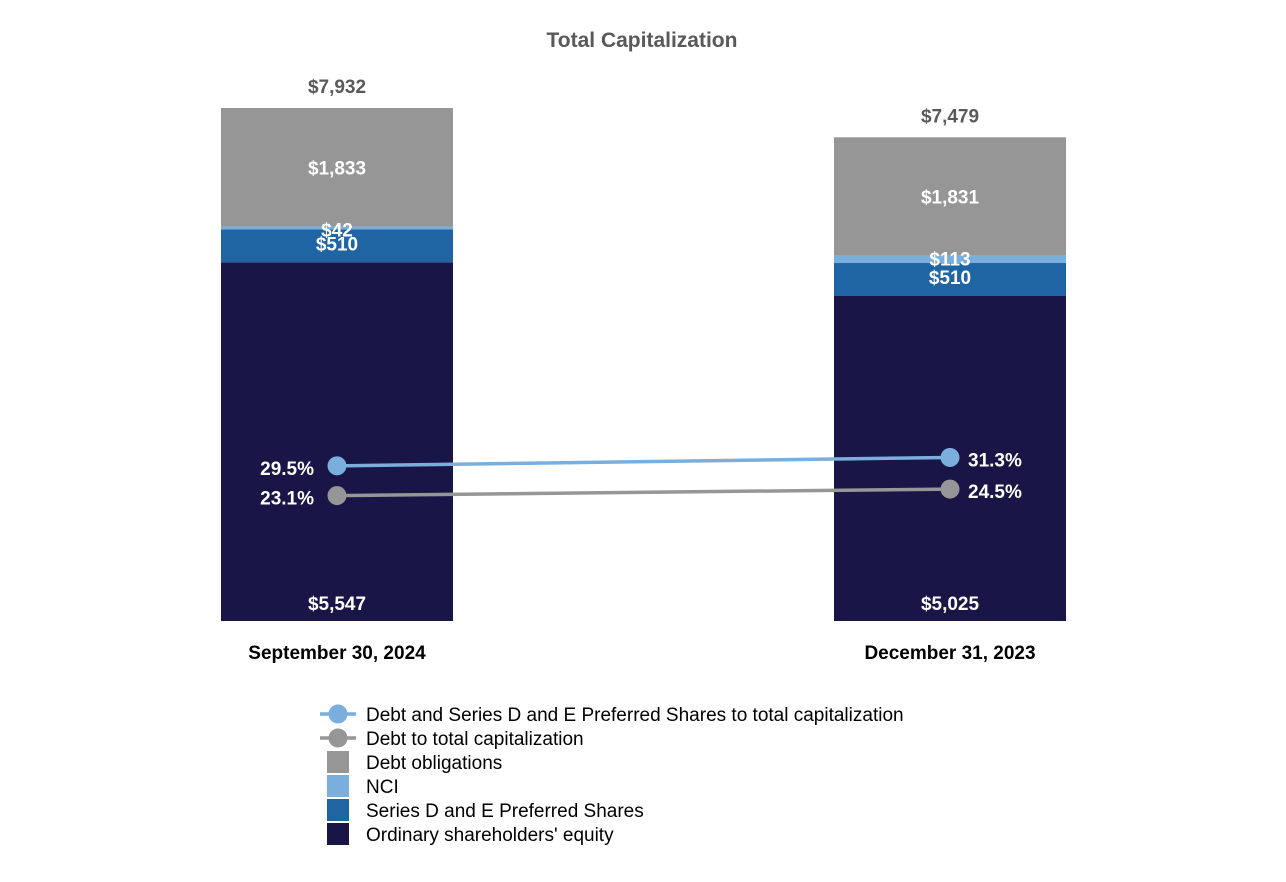 This screenshot has height=882, width=1286. I want to click on bar-value-label-nci: $113, so click(949, 260).